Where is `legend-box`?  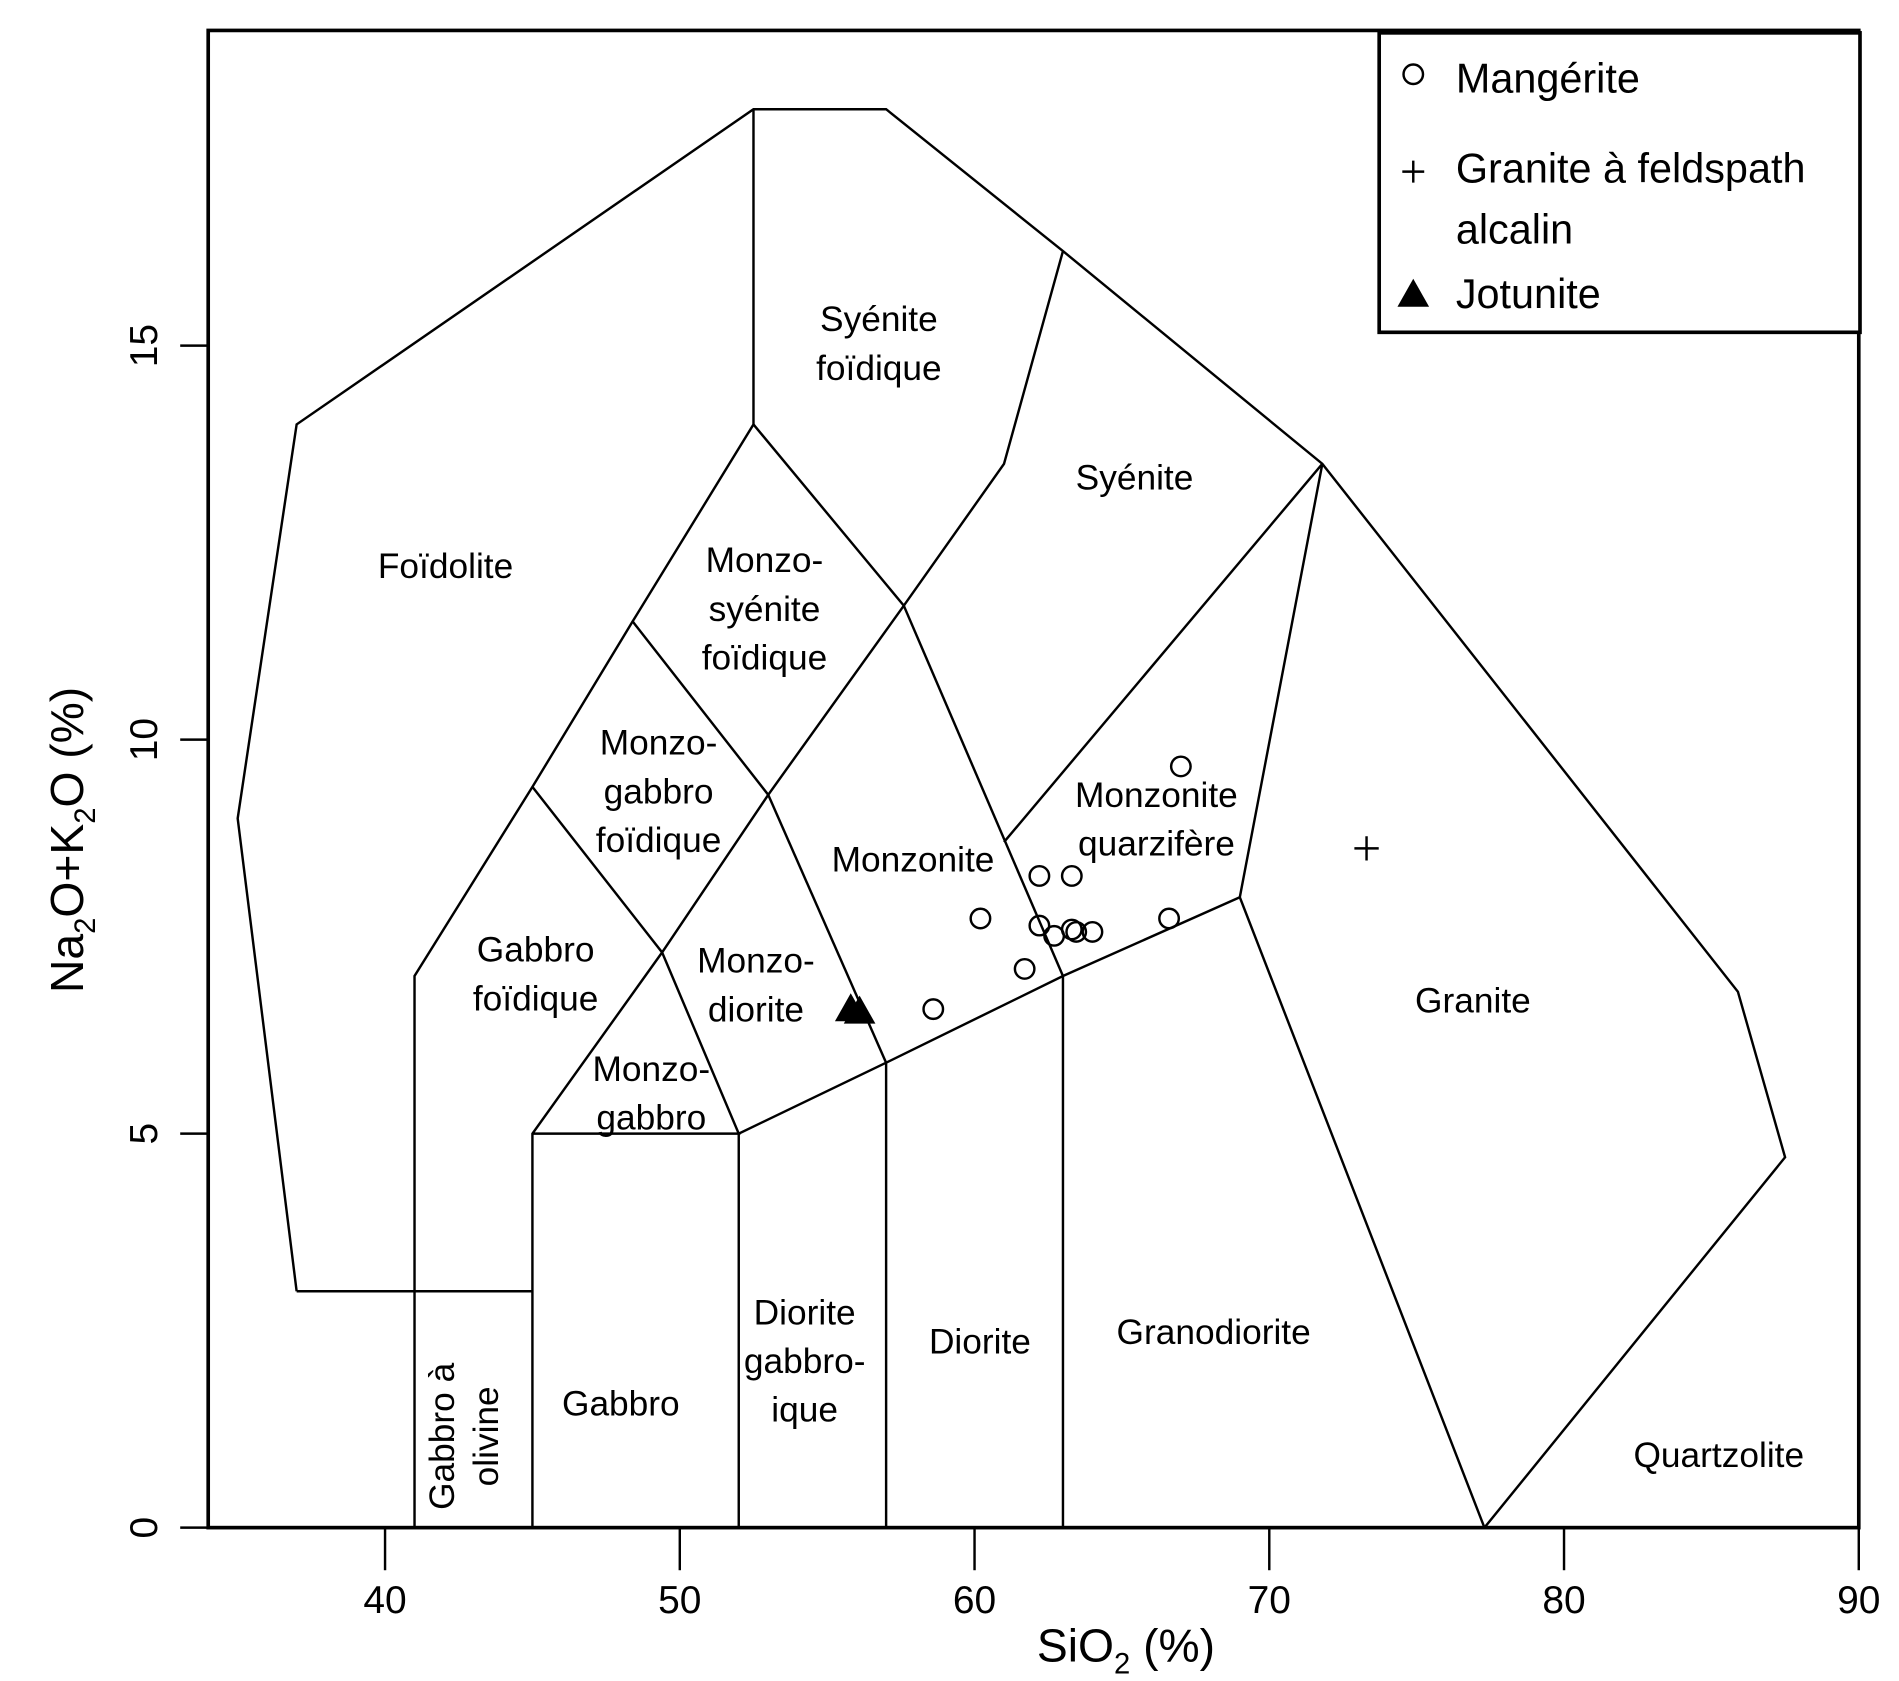
legend-box is located at coordinates (1619, 183).